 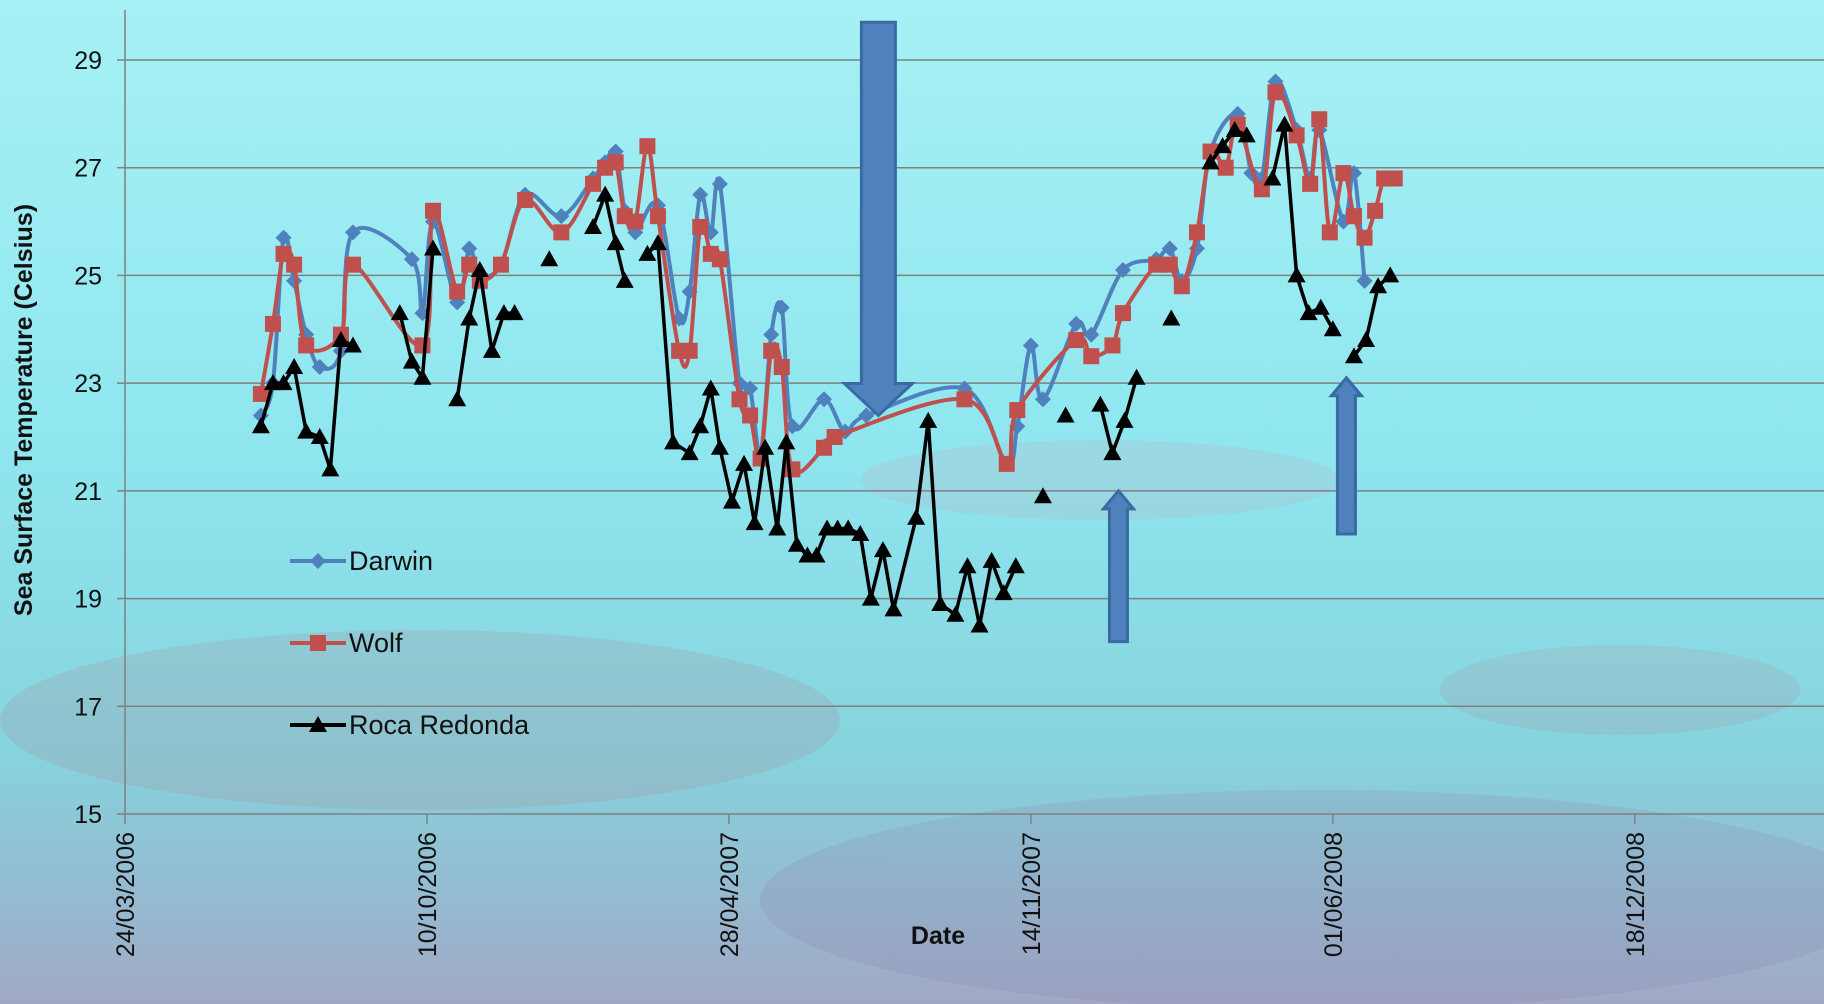 What do you see at coordinates (938, 936) in the screenshot?
I see `x-axis-title: Date` at bounding box center [938, 936].